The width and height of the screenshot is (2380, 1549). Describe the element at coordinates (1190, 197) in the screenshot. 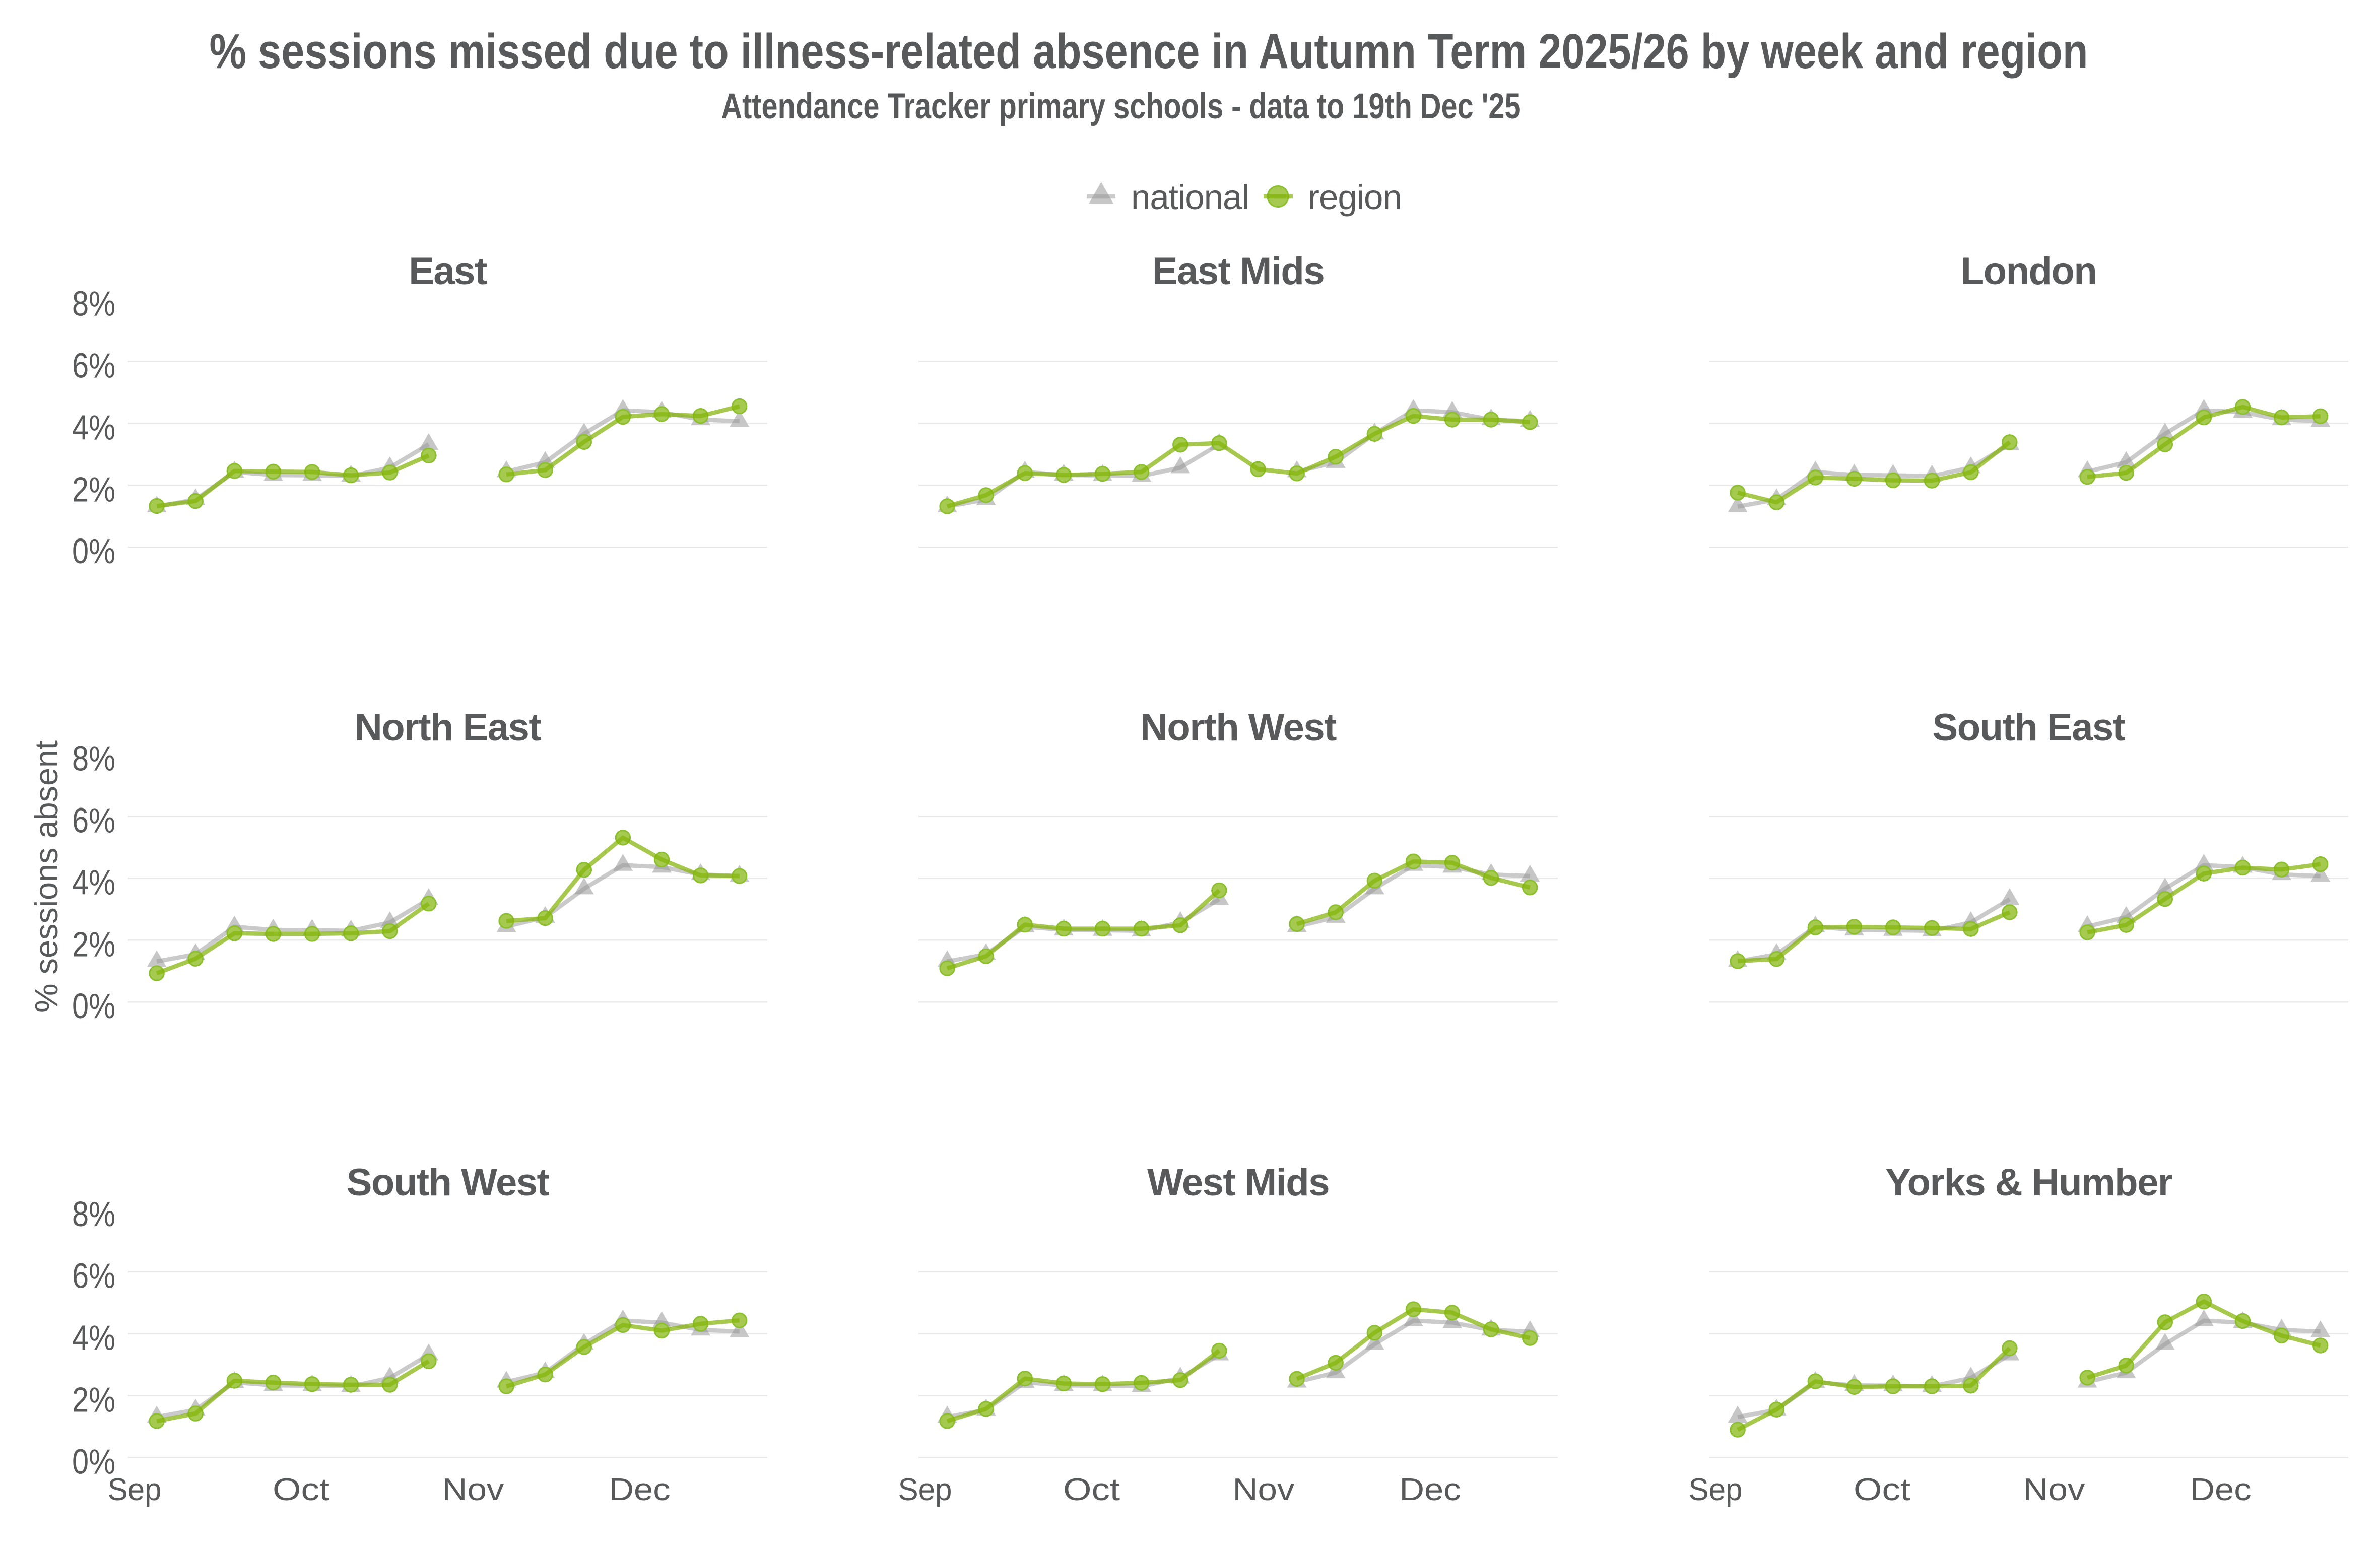

I see `svg-text: national` at that location.